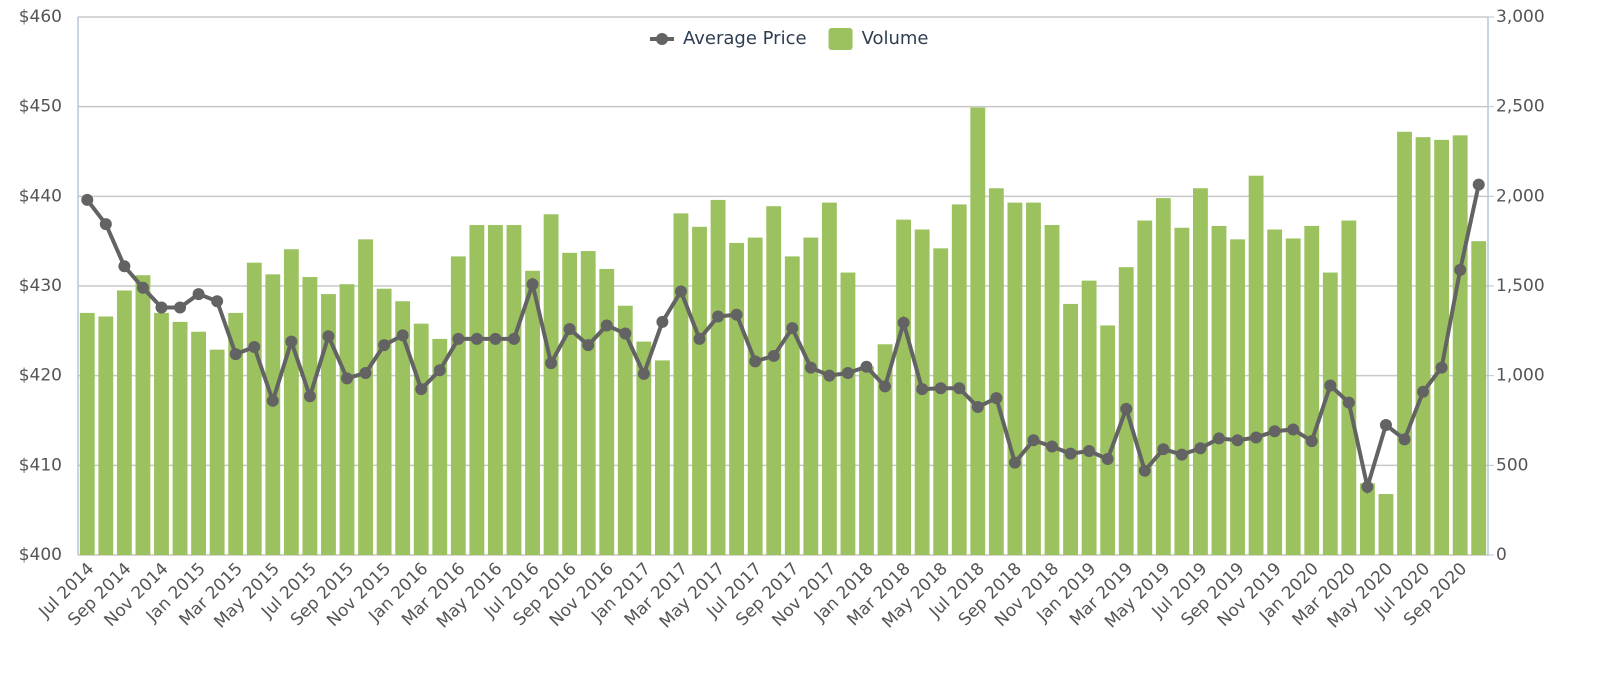 This screenshot has height=674, width=1600. What do you see at coordinates (1520, 286) in the screenshot?
I see `y2-tick-label: 1,500` at bounding box center [1520, 286].